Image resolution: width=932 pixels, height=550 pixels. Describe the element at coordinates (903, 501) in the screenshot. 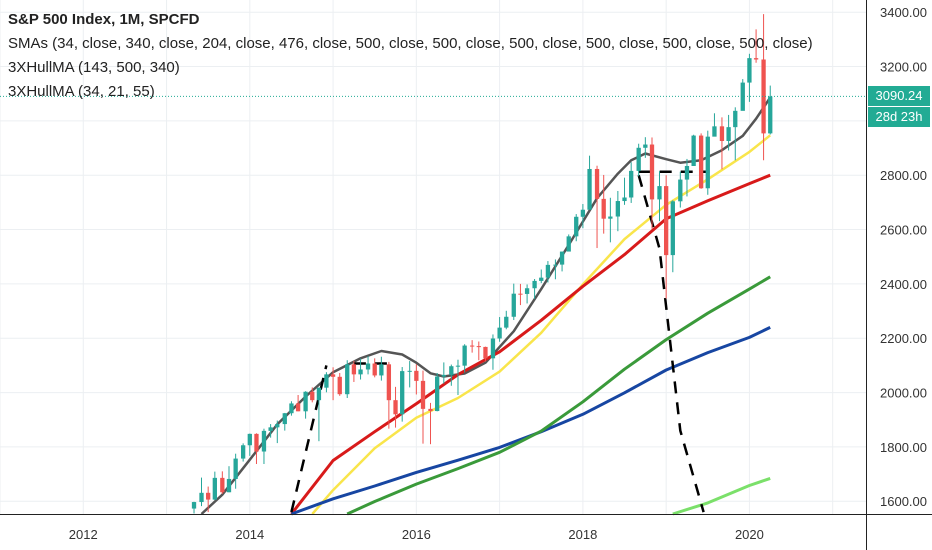

I see `y-tick-label: 1600.00` at that location.